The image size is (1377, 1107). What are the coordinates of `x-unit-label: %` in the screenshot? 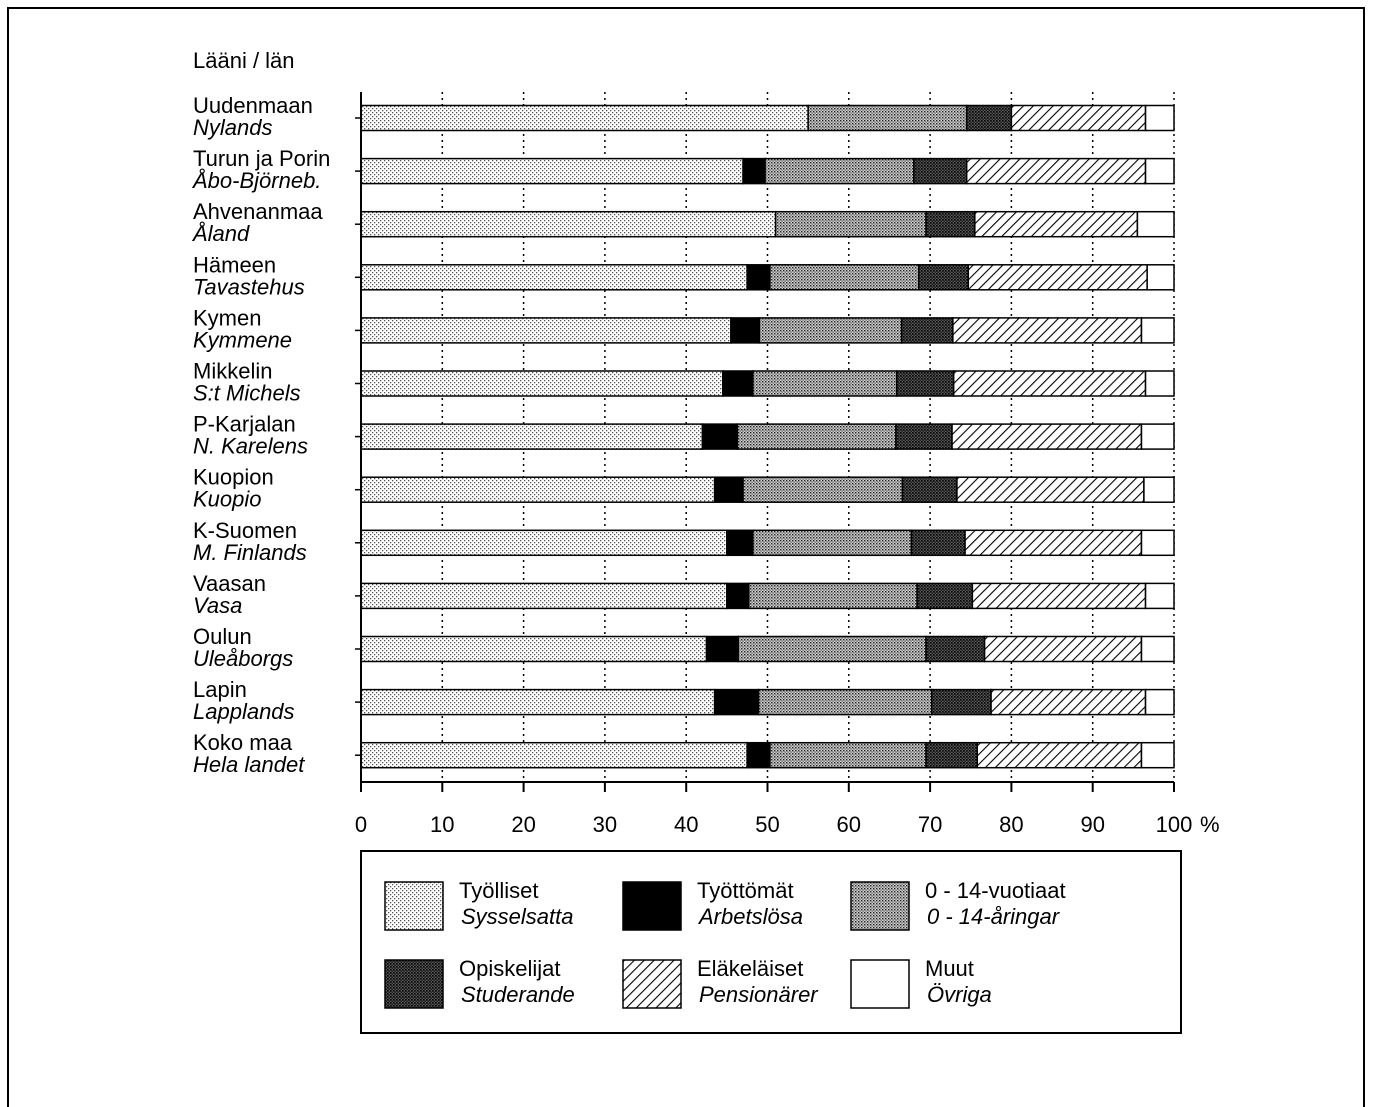 It's located at (1210, 824).